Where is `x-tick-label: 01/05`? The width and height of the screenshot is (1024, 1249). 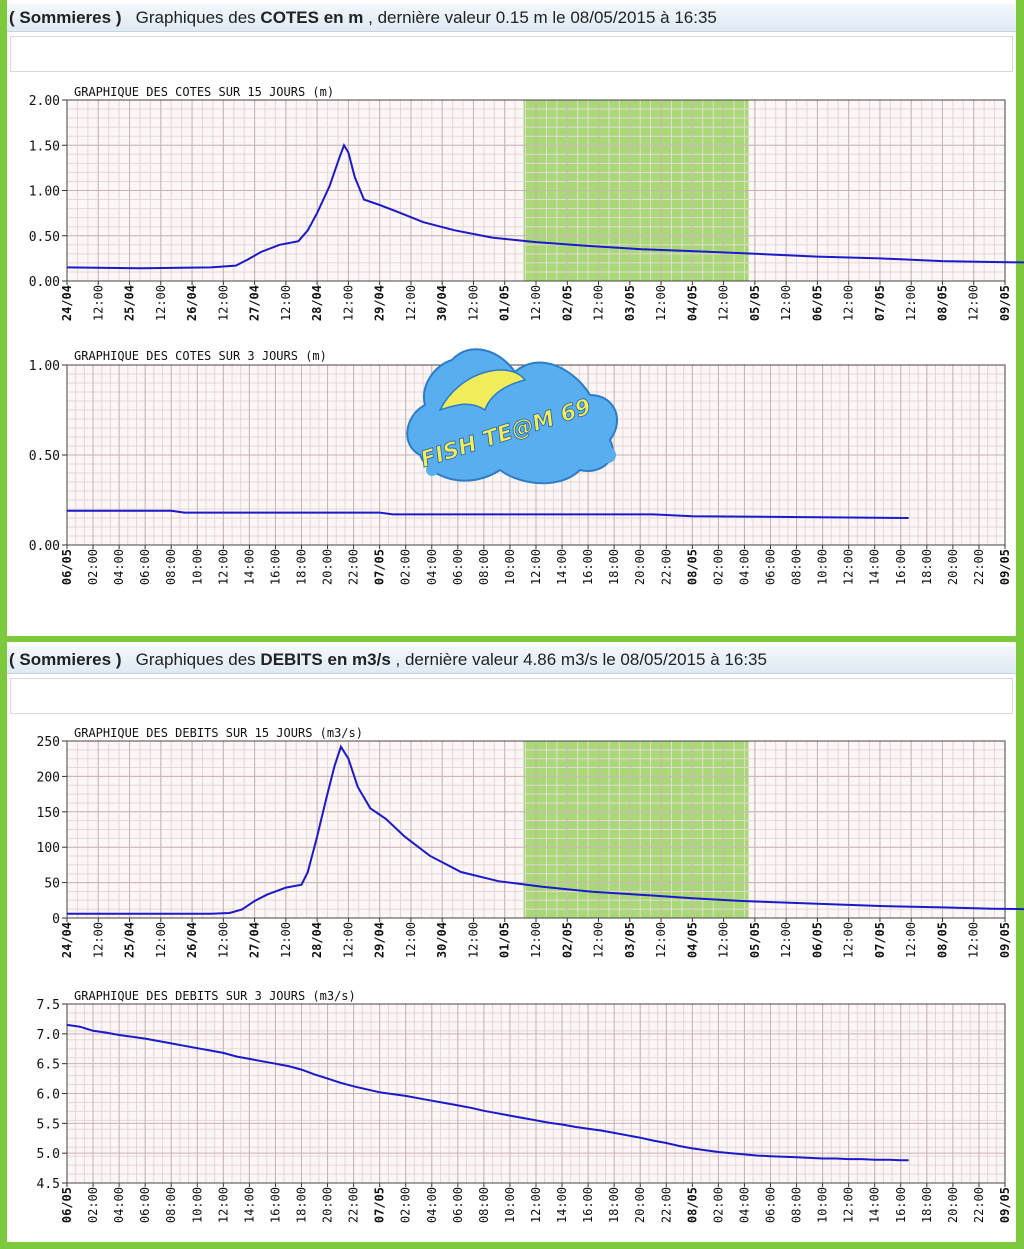
x-tick-label: 01/05 is located at coordinates (505, 303).